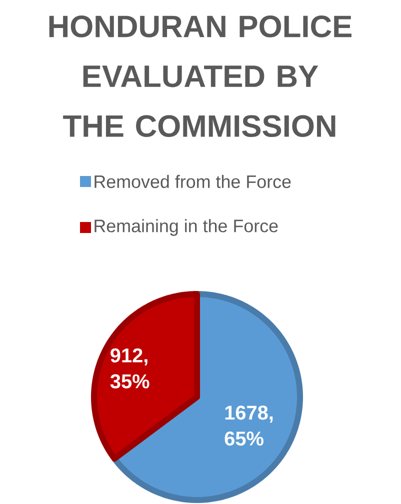 The image size is (401, 504). I want to click on legend-label: Removed from the Force, so click(192, 181).